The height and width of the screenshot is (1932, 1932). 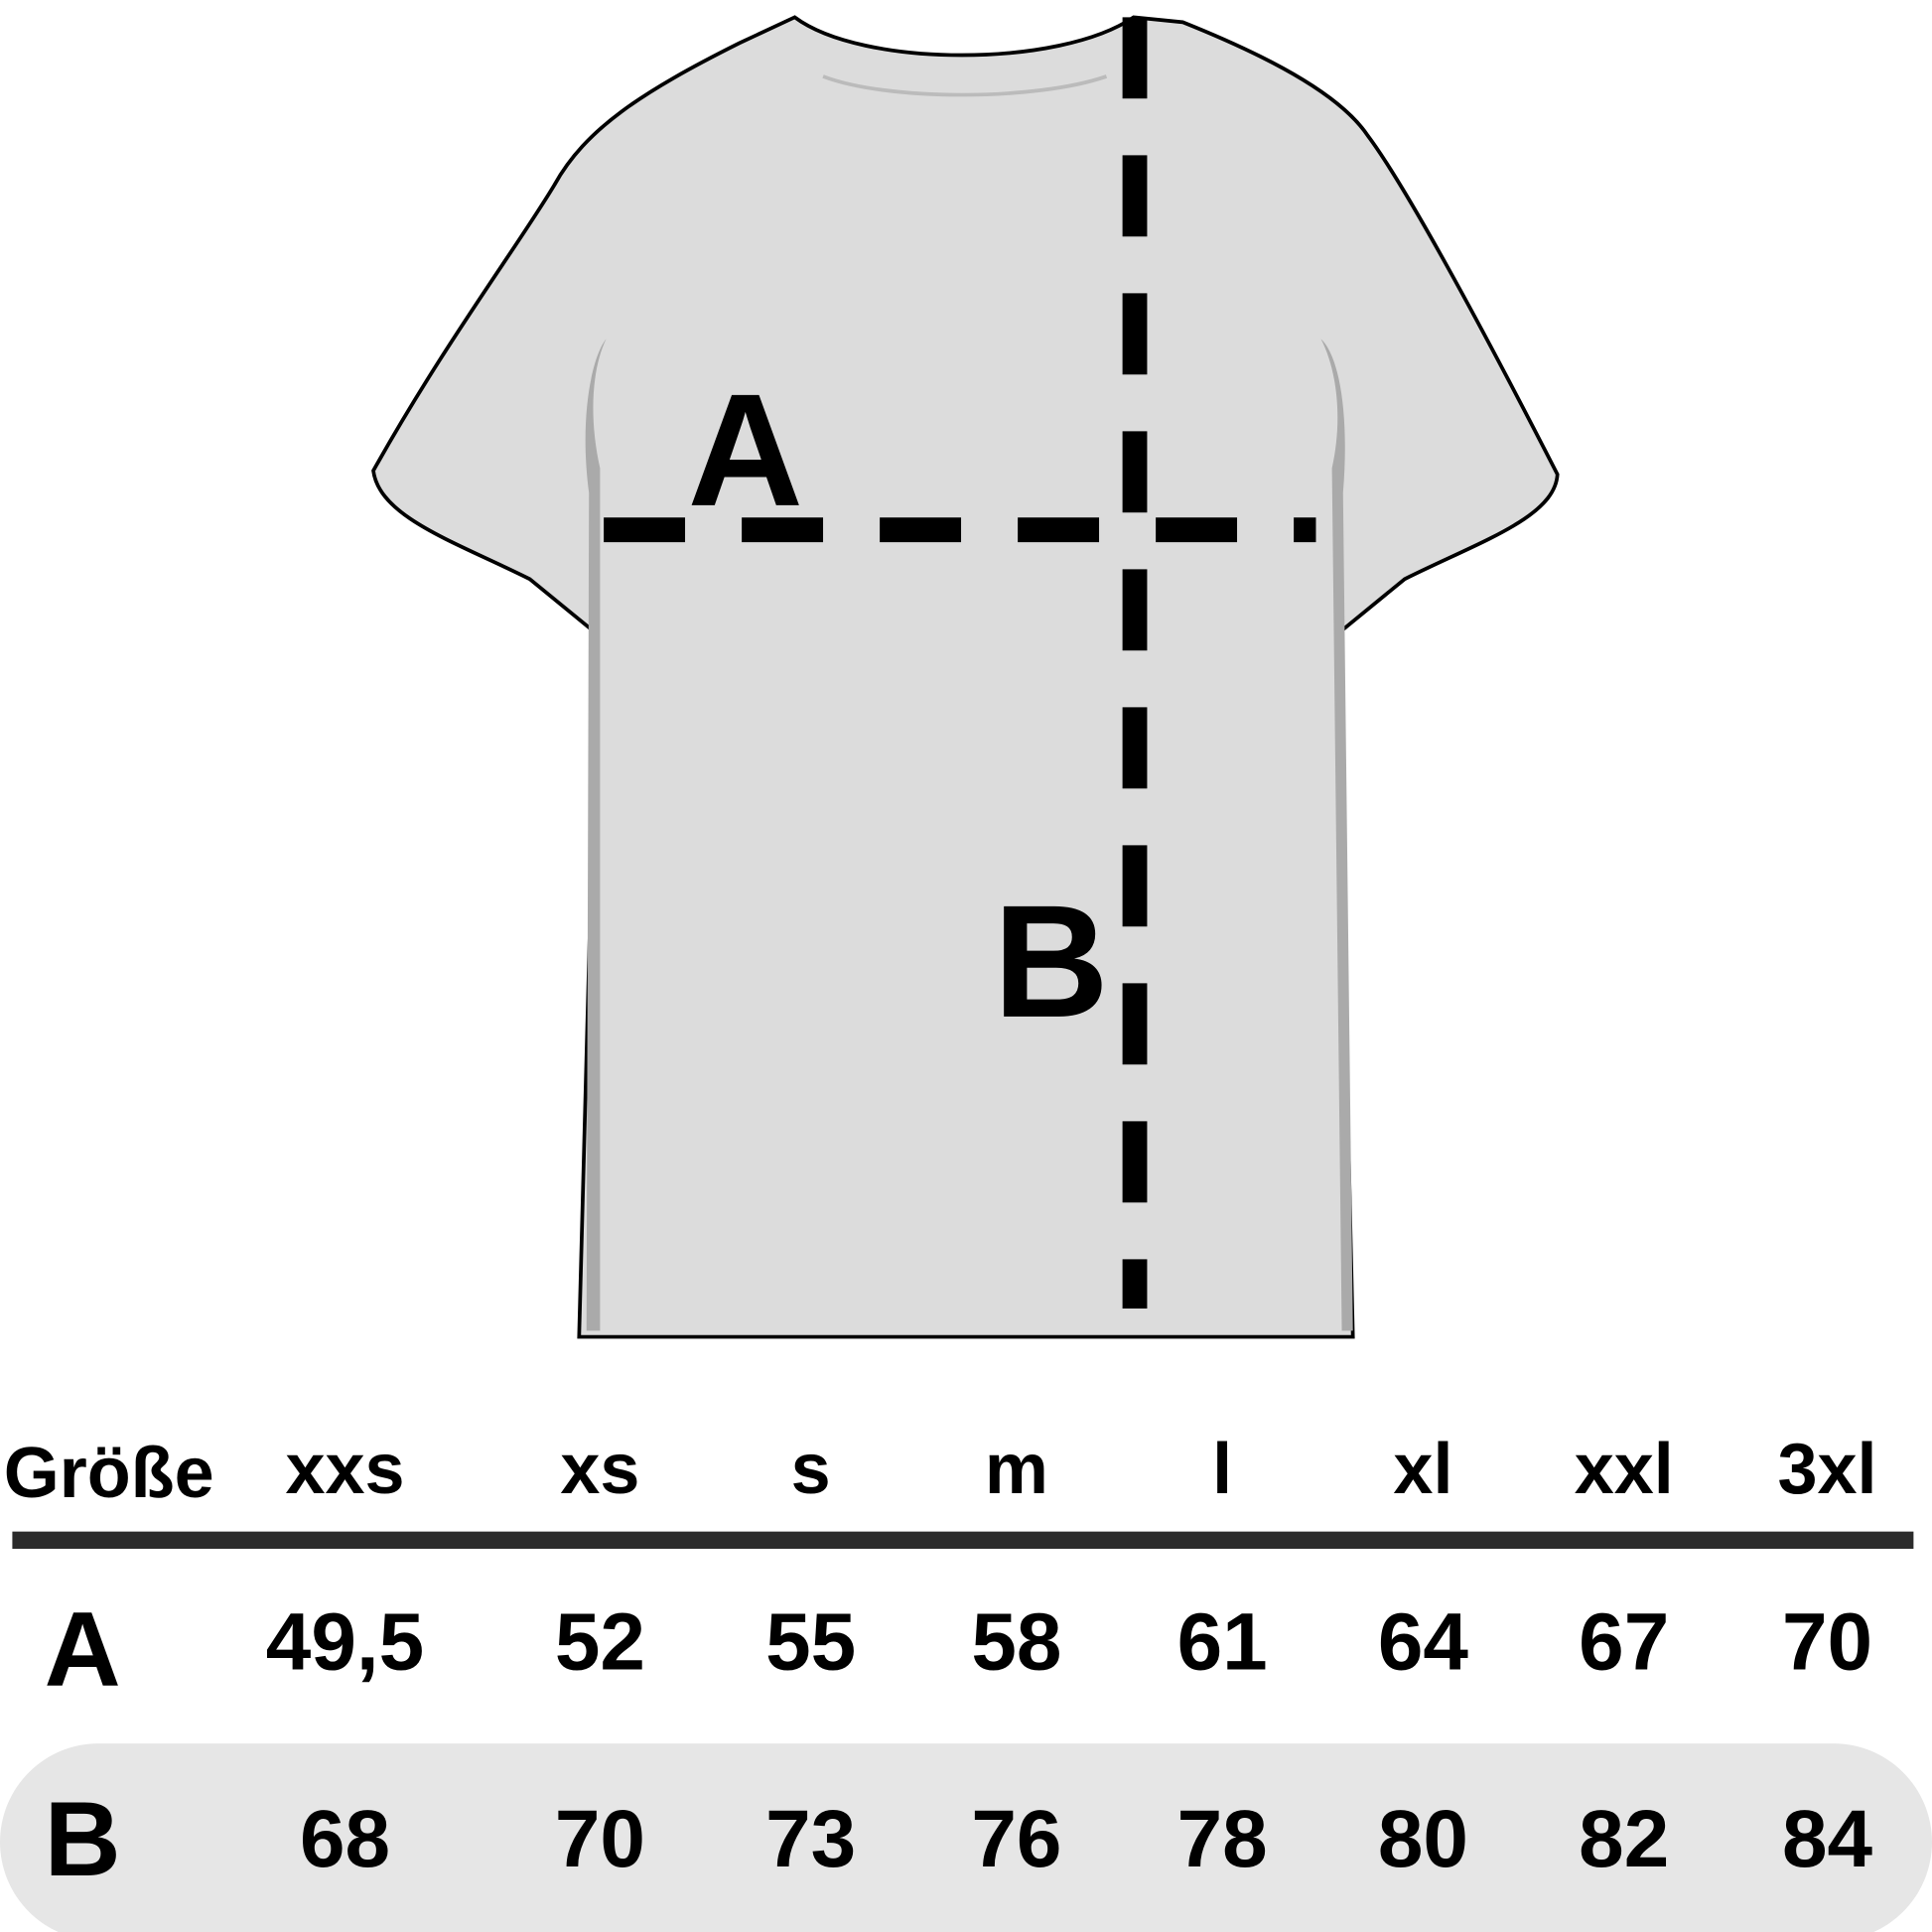 What do you see at coordinates (1223, 1839) in the screenshot?
I see `cell-b-l: 78` at bounding box center [1223, 1839].